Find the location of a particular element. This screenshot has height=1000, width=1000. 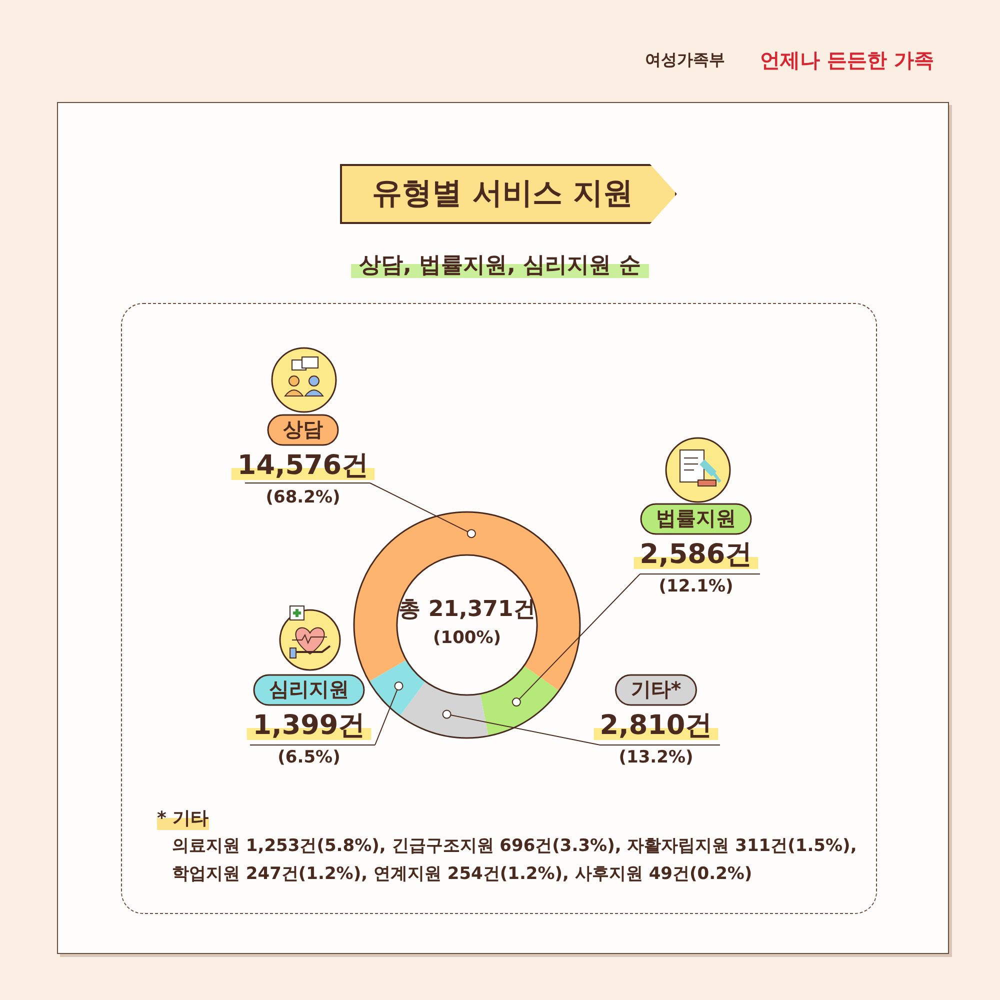

data-label: 2,586건 (12.1%) is located at coordinates (696, 567).